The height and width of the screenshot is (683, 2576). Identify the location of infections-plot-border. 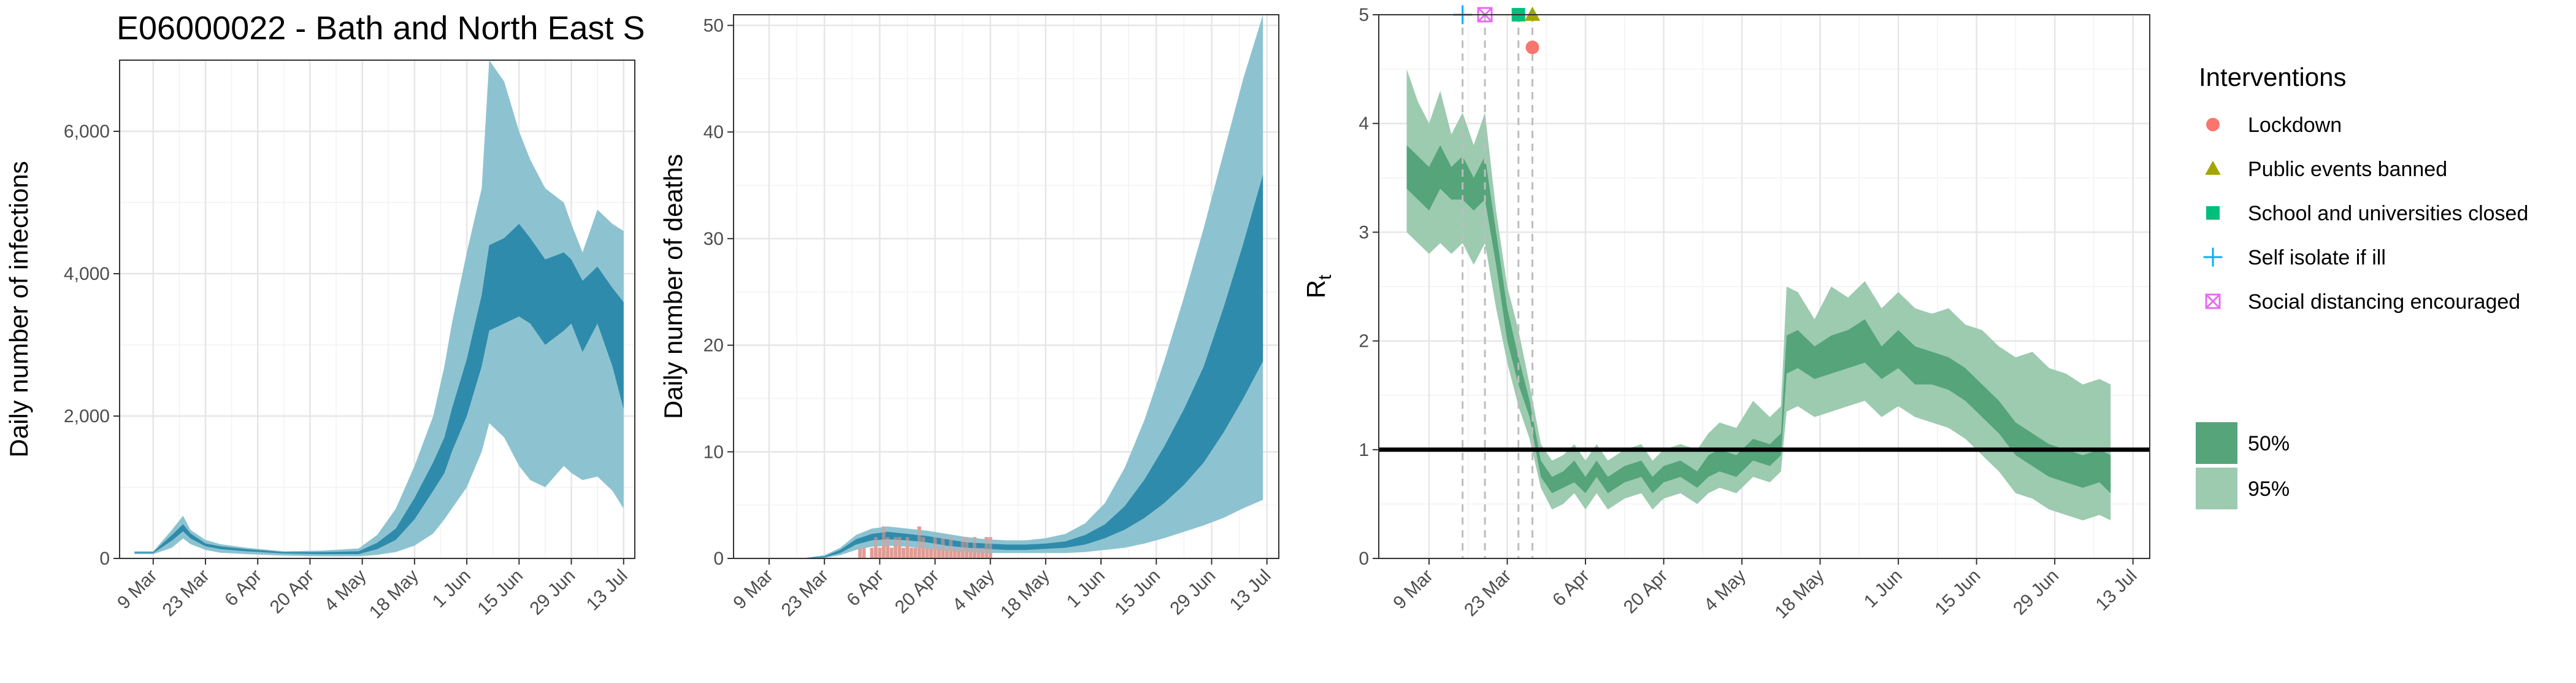
(377, 309).